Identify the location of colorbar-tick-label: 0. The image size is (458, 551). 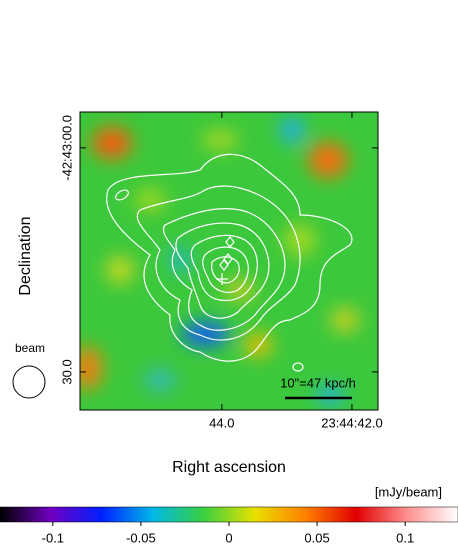
(228, 537).